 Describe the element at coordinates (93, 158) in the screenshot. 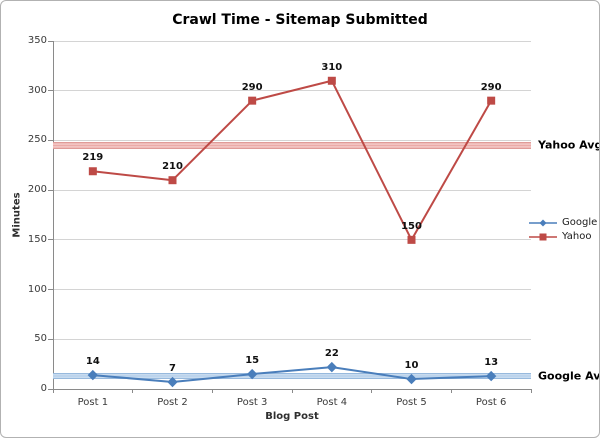

I see `yahoo-data-label: 219` at that location.